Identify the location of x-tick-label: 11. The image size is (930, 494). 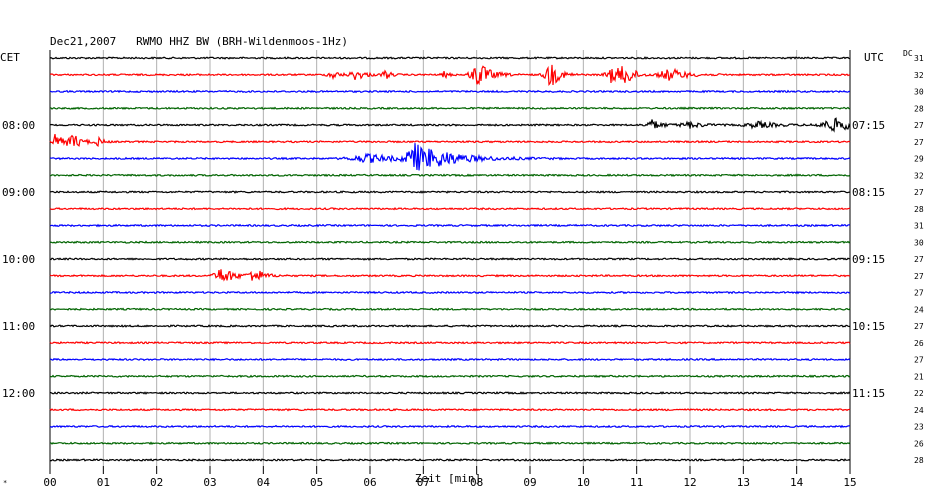
(636, 482).